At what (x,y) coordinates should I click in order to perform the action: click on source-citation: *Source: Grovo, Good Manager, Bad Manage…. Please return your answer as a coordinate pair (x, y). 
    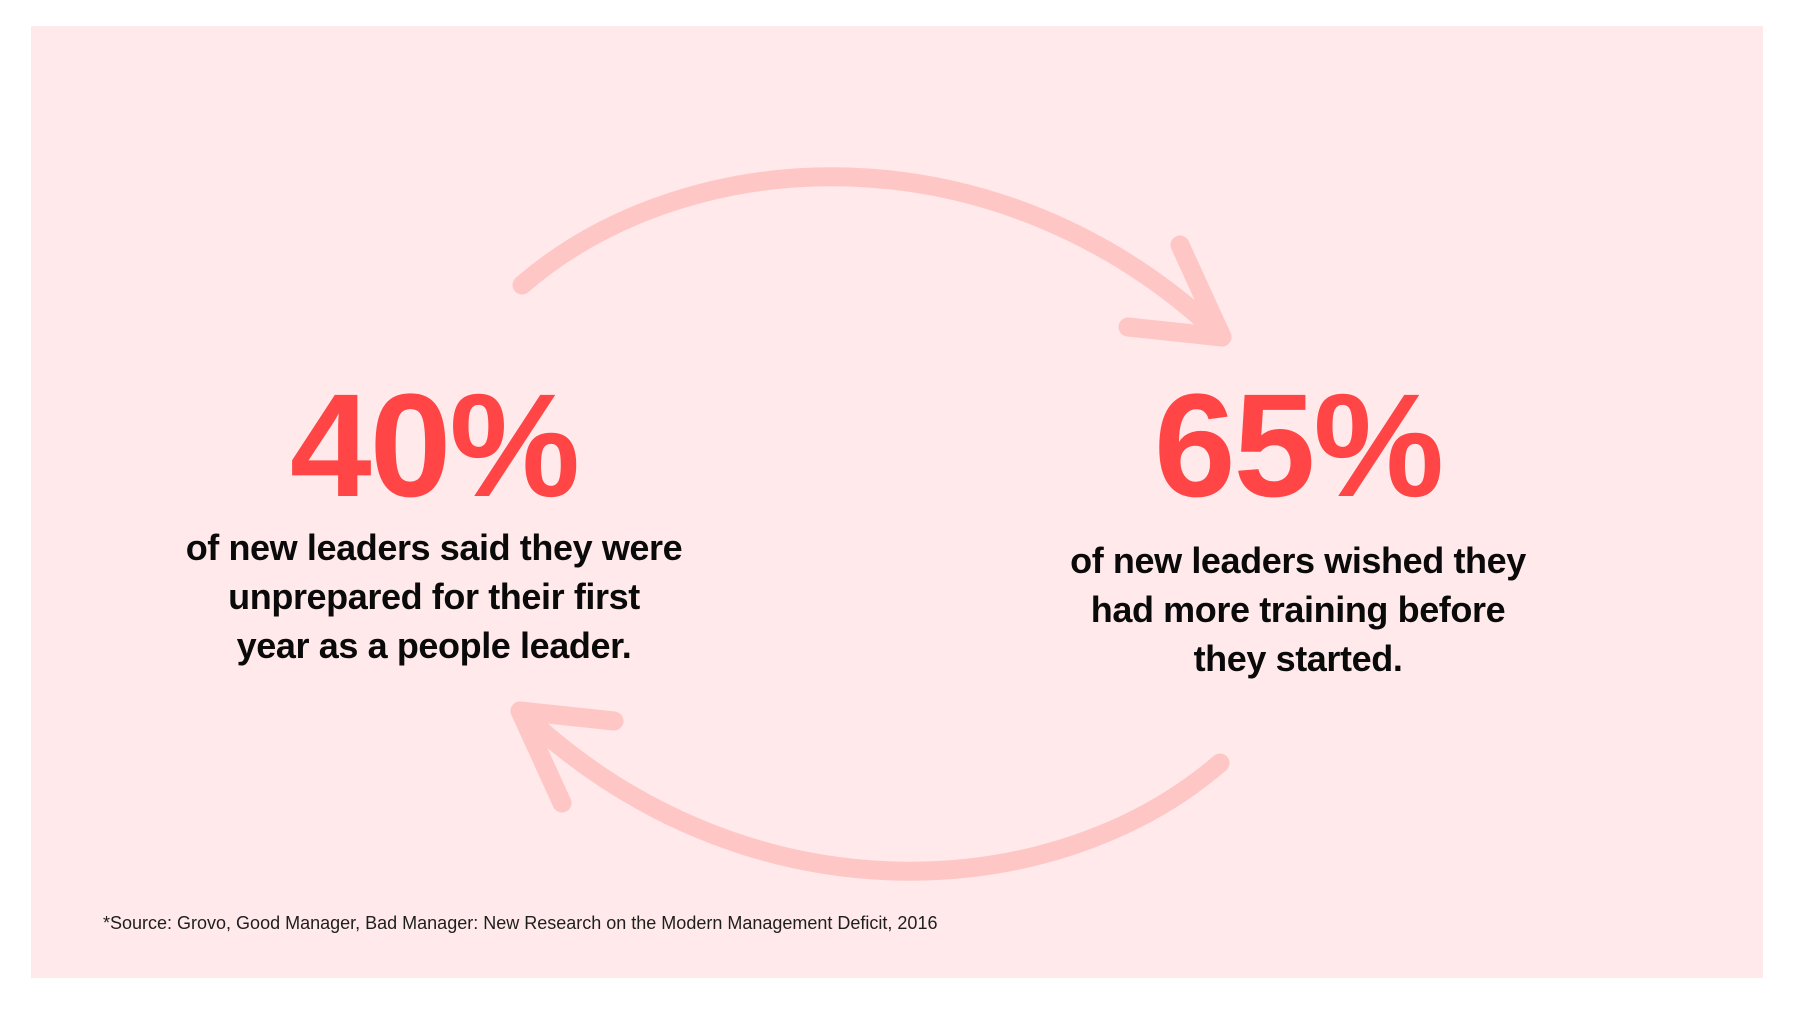
    Looking at the image, I should click on (520, 923).